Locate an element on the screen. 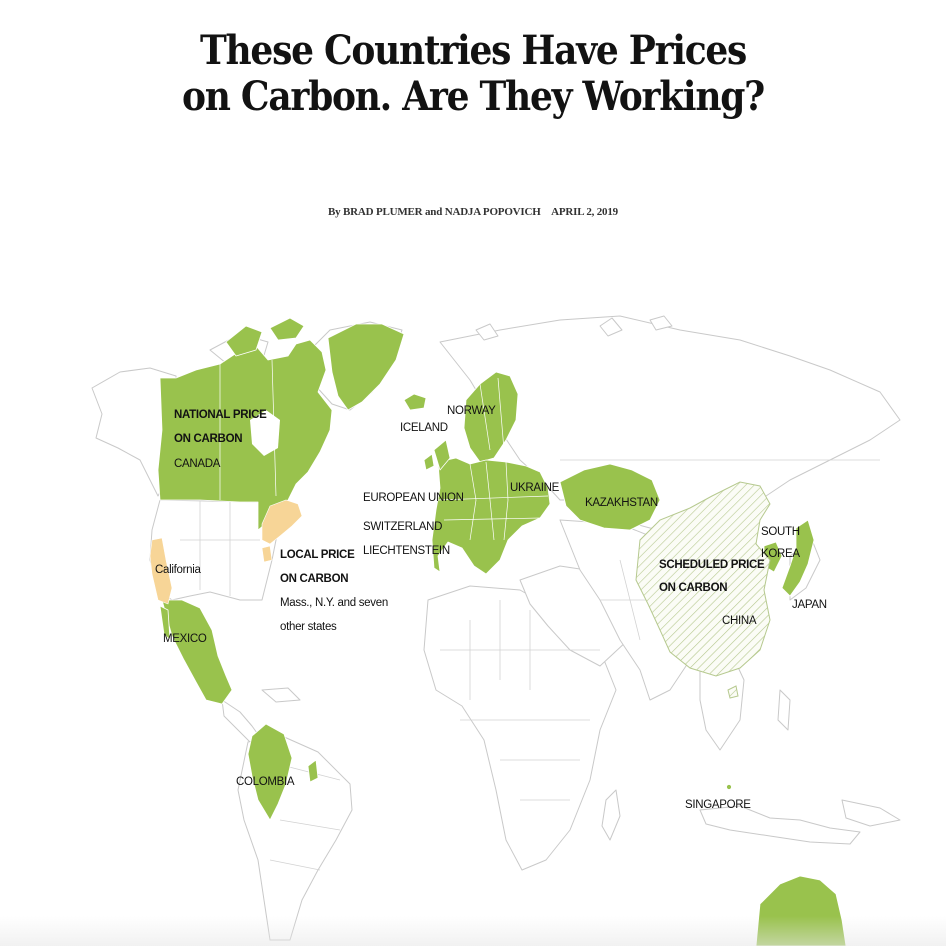 This screenshot has width=946, height=946. publish-date: APRIL 2, 2019 is located at coordinates (584, 212).